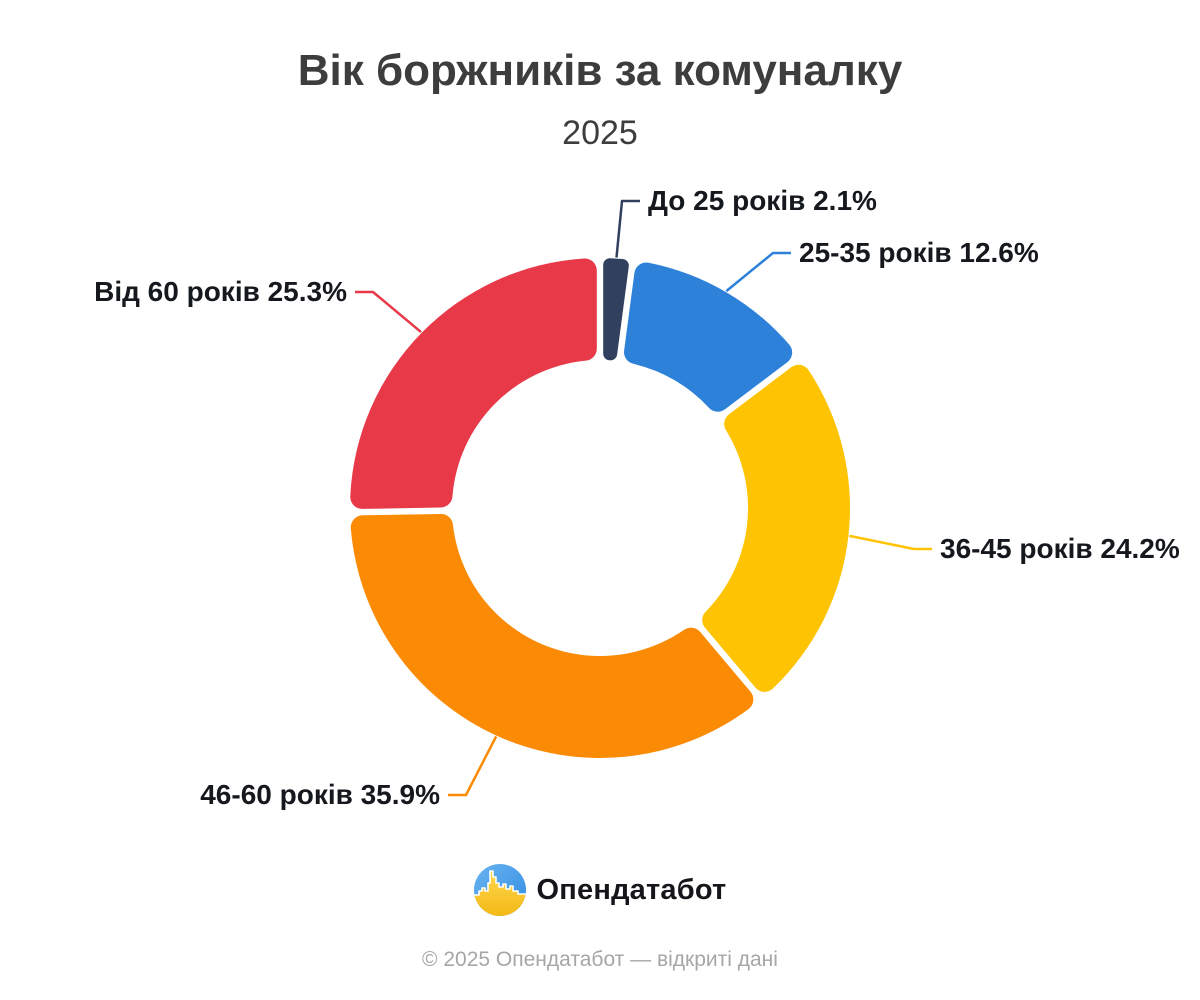  I want to click on brand-footer: Опендатабот, so click(600, 890).